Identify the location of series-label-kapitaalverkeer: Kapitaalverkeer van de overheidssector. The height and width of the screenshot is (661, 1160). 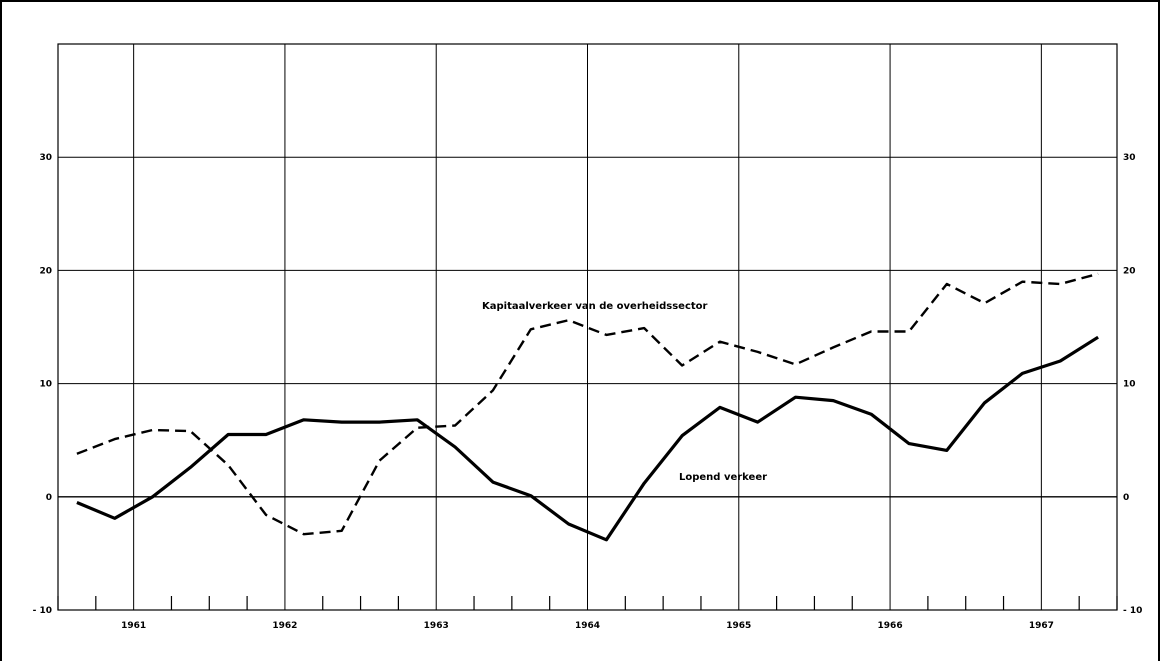
(595, 306).